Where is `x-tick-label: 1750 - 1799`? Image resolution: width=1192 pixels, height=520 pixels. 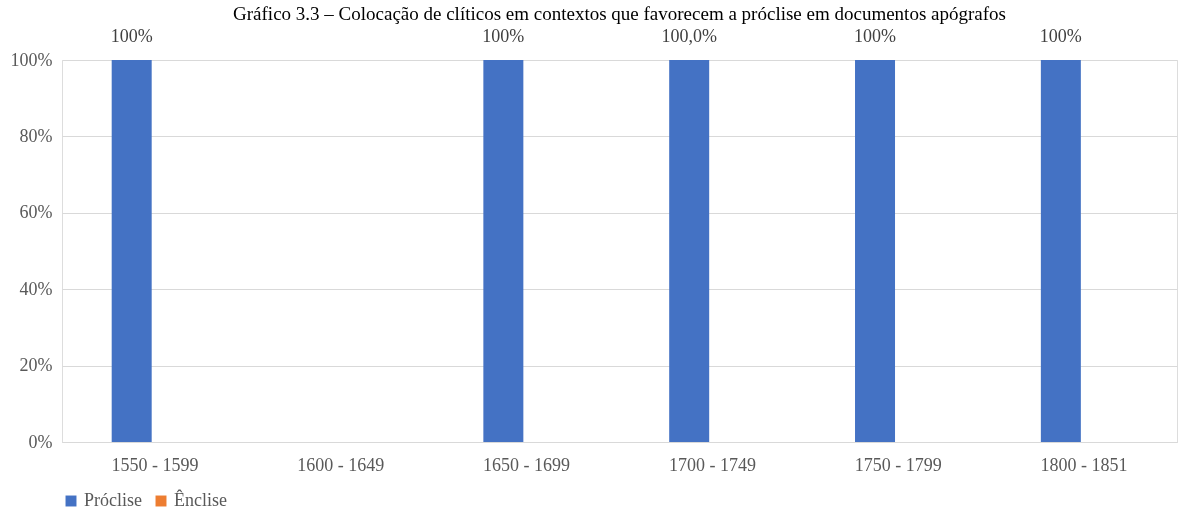
x-tick-label: 1750 - 1799 is located at coordinates (898, 464).